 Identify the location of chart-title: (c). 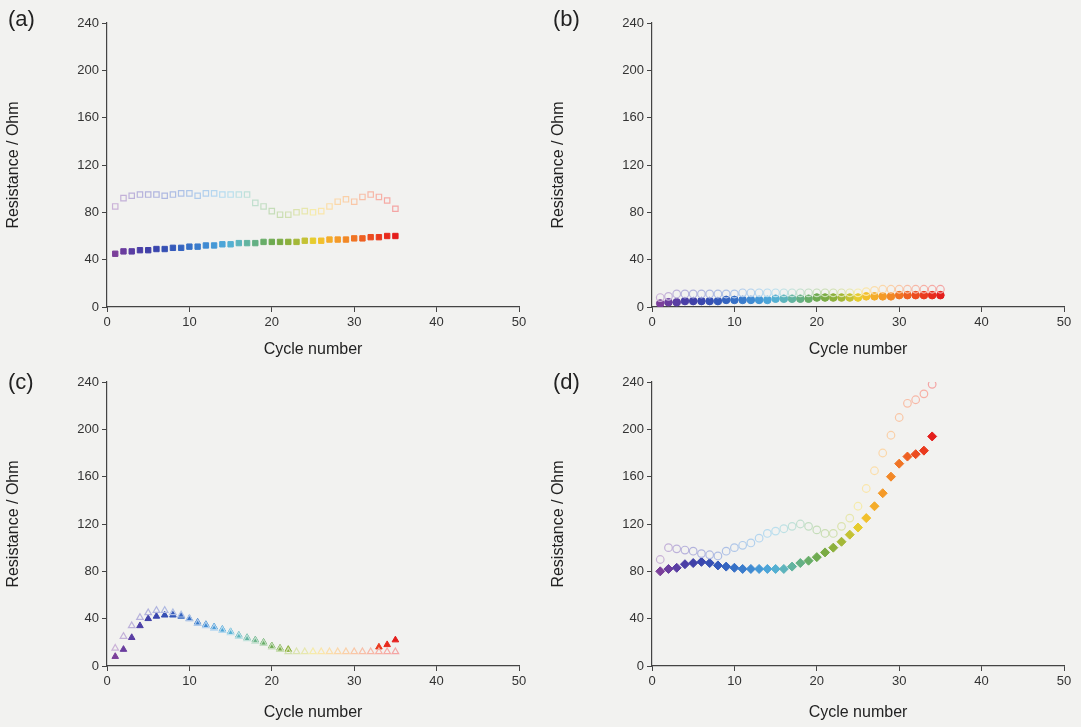
(21, 382).